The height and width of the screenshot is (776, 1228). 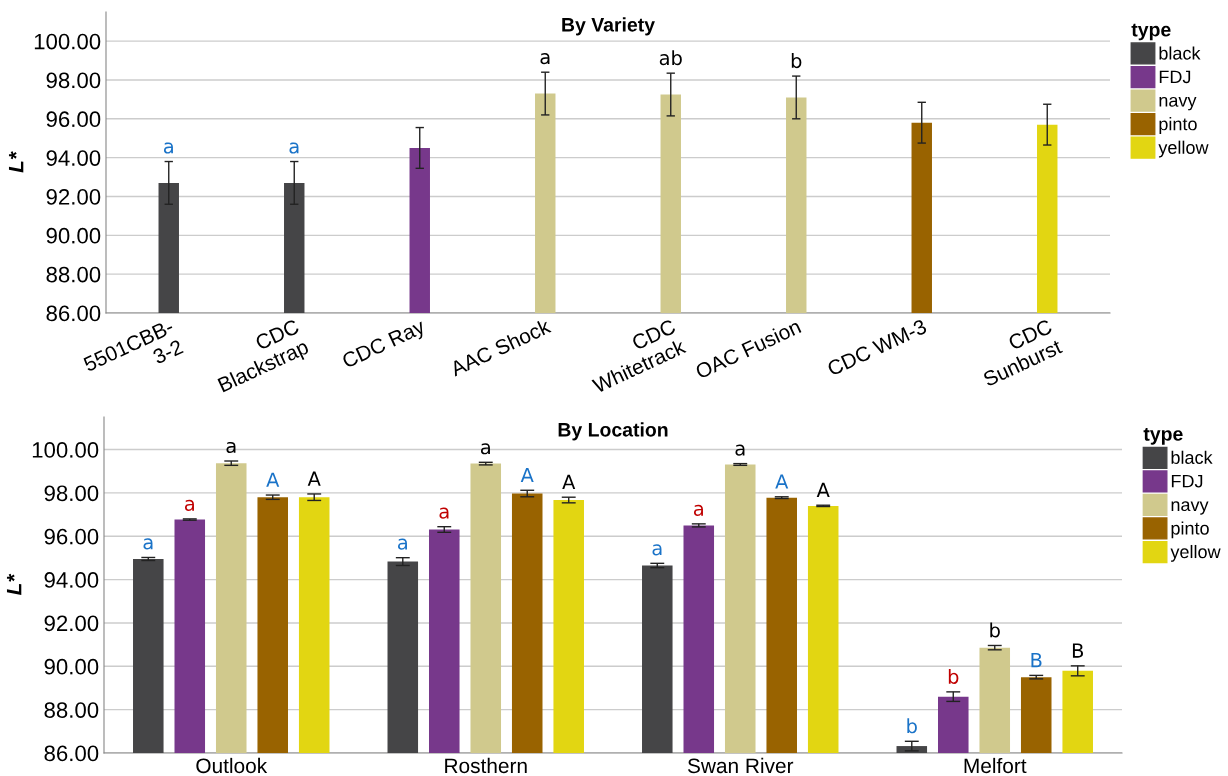 I want to click on x-tick-label: AAC Shock, so click(x=500, y=347).